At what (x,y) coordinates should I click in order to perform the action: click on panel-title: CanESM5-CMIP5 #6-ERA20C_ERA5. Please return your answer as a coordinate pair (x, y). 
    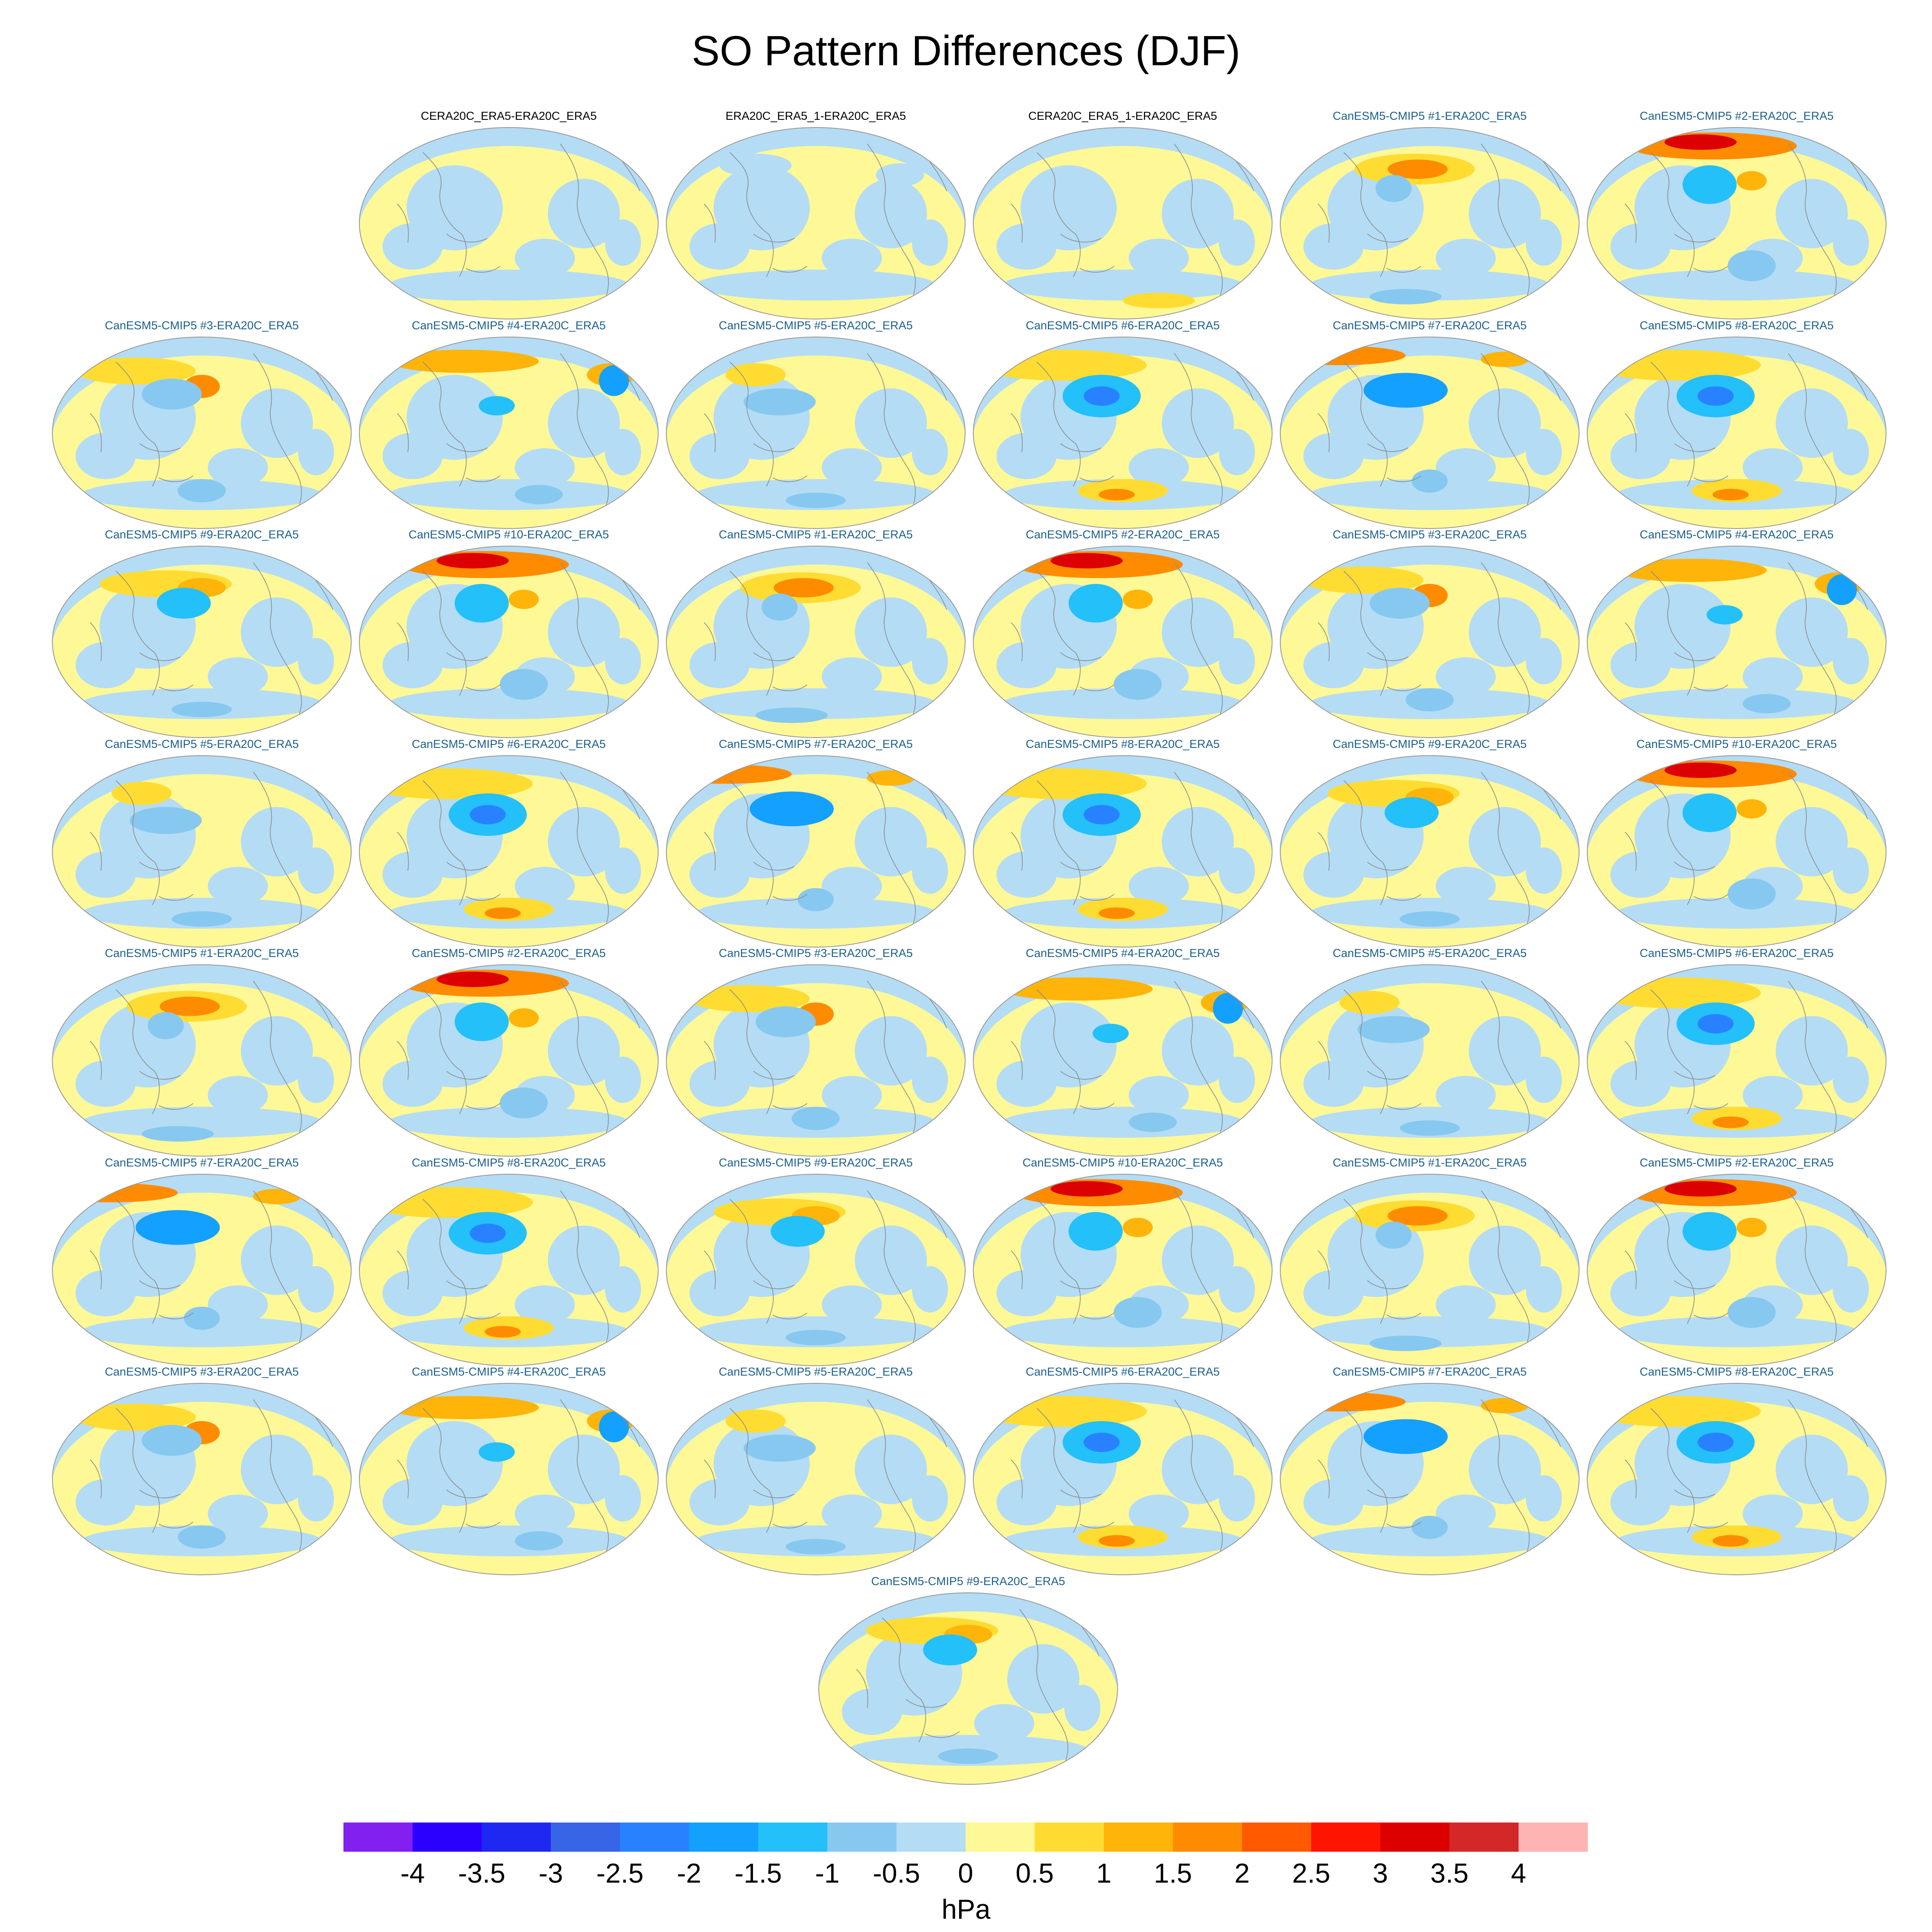
    Looking at the image, I should click on (1737, 954).